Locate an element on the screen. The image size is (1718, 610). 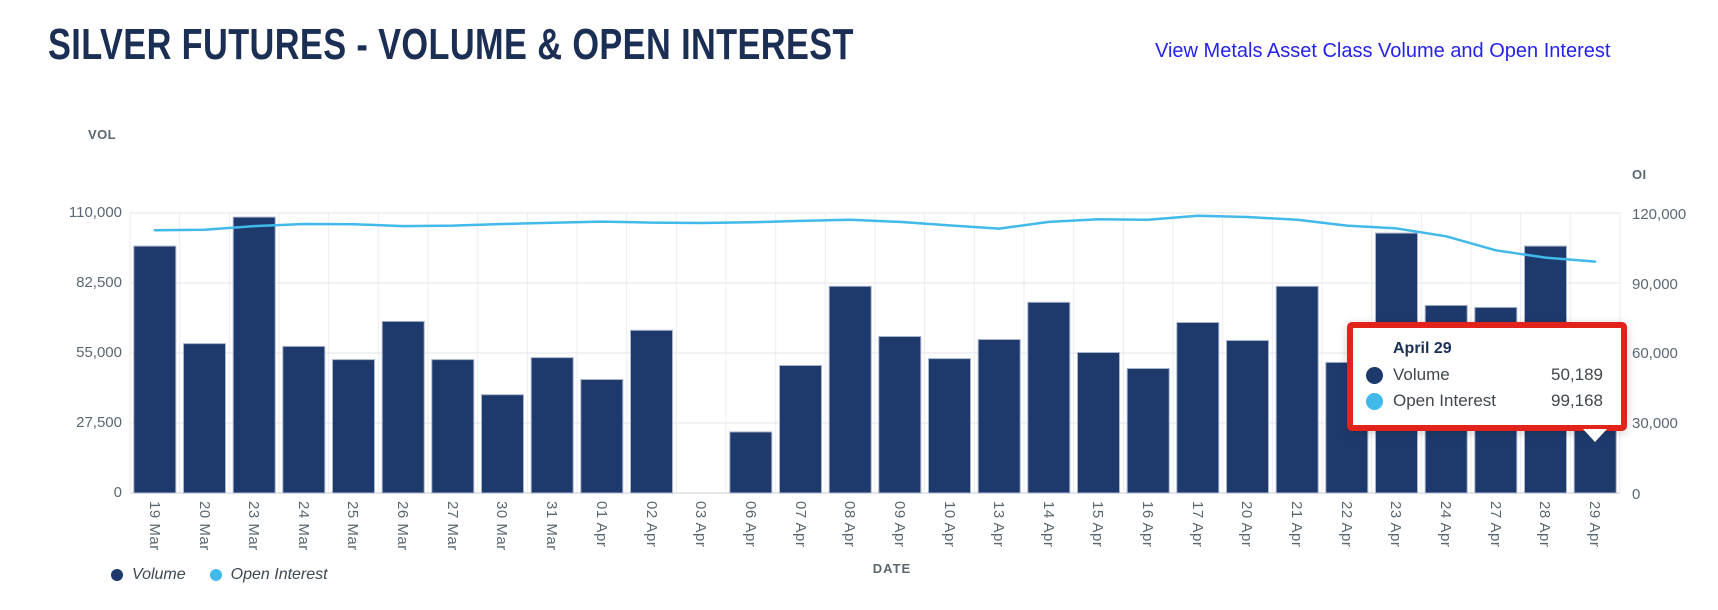
x-axis-label: 25 Mar is located at coordinates (352, 526).